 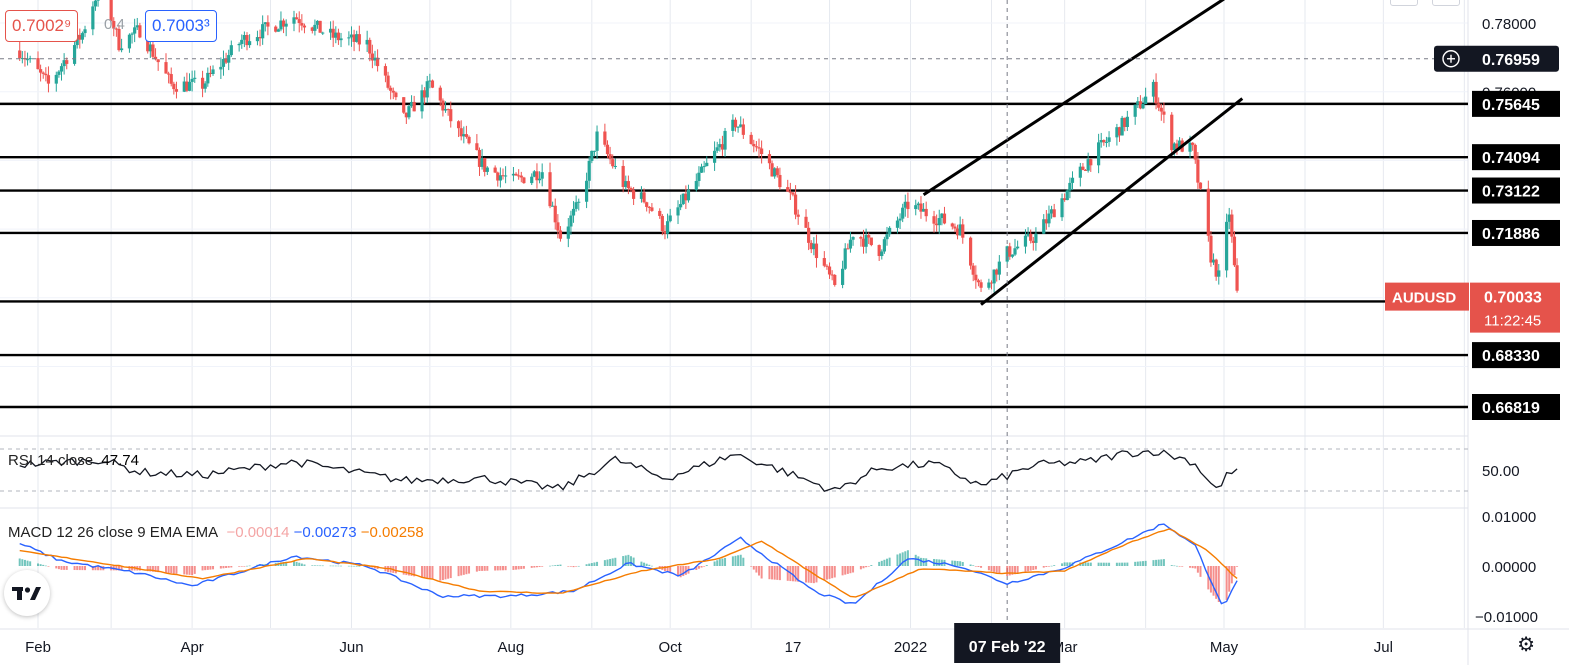 I want to click on settings-gear-icon: ⚙, so click(x=1526, y=645).